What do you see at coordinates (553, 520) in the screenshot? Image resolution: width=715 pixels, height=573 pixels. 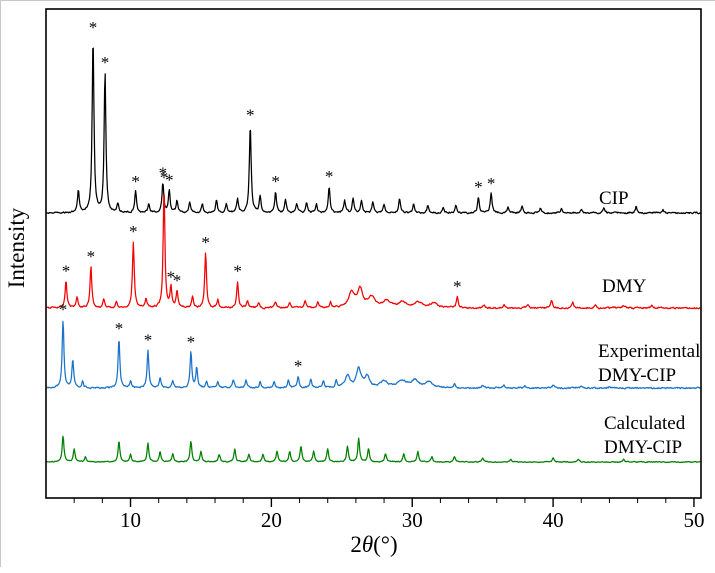 I see `x-tick-label: 40` at bounding box center [553, 520].